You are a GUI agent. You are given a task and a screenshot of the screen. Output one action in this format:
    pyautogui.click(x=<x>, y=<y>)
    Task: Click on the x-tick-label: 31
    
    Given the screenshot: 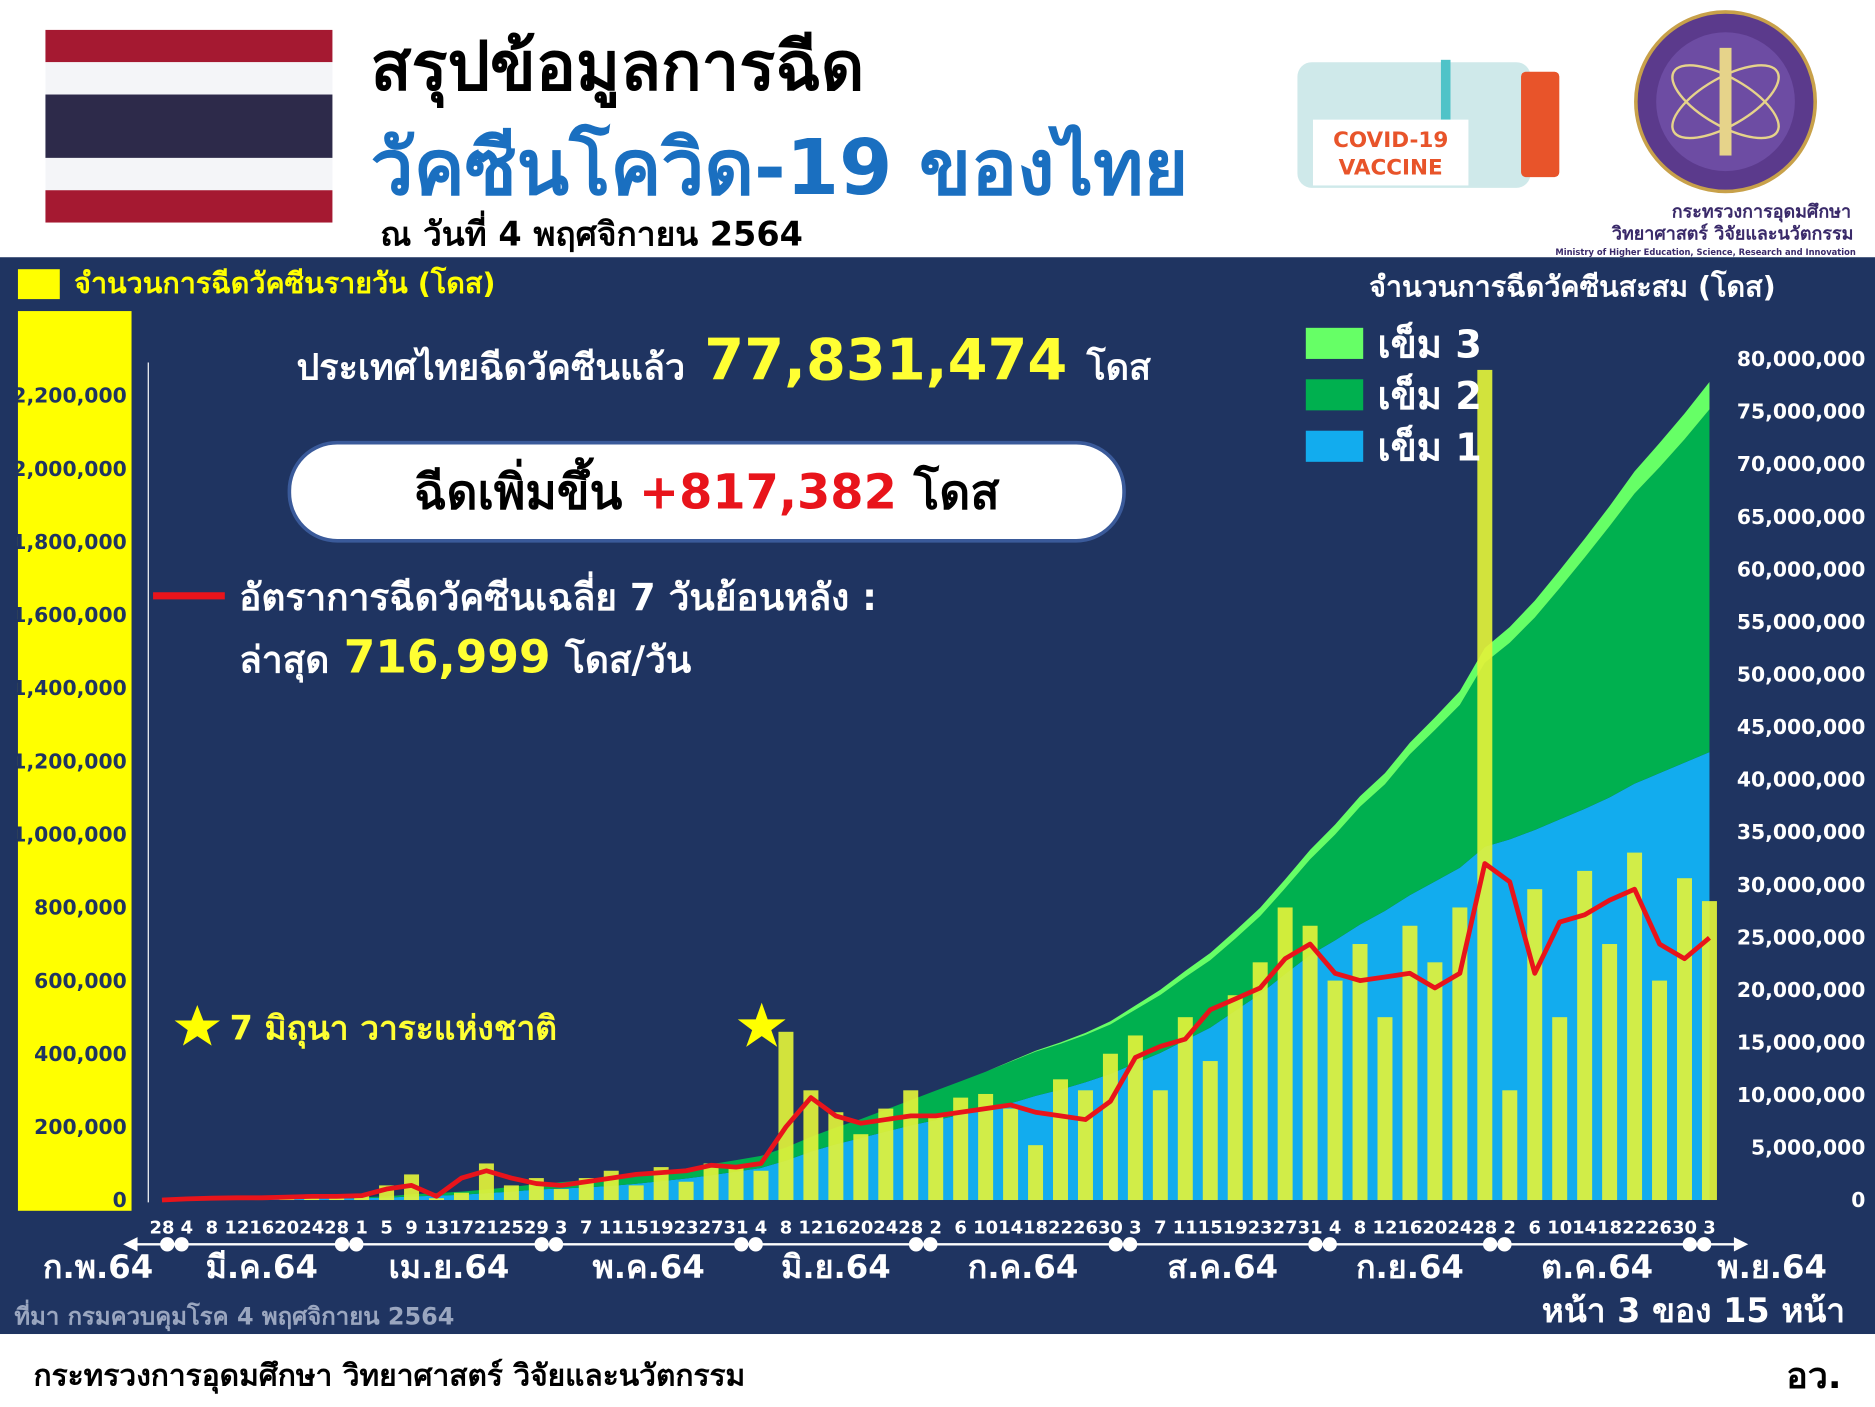 What is the action you would take?
    pyautogui.click(x=1310, y=1228)
    